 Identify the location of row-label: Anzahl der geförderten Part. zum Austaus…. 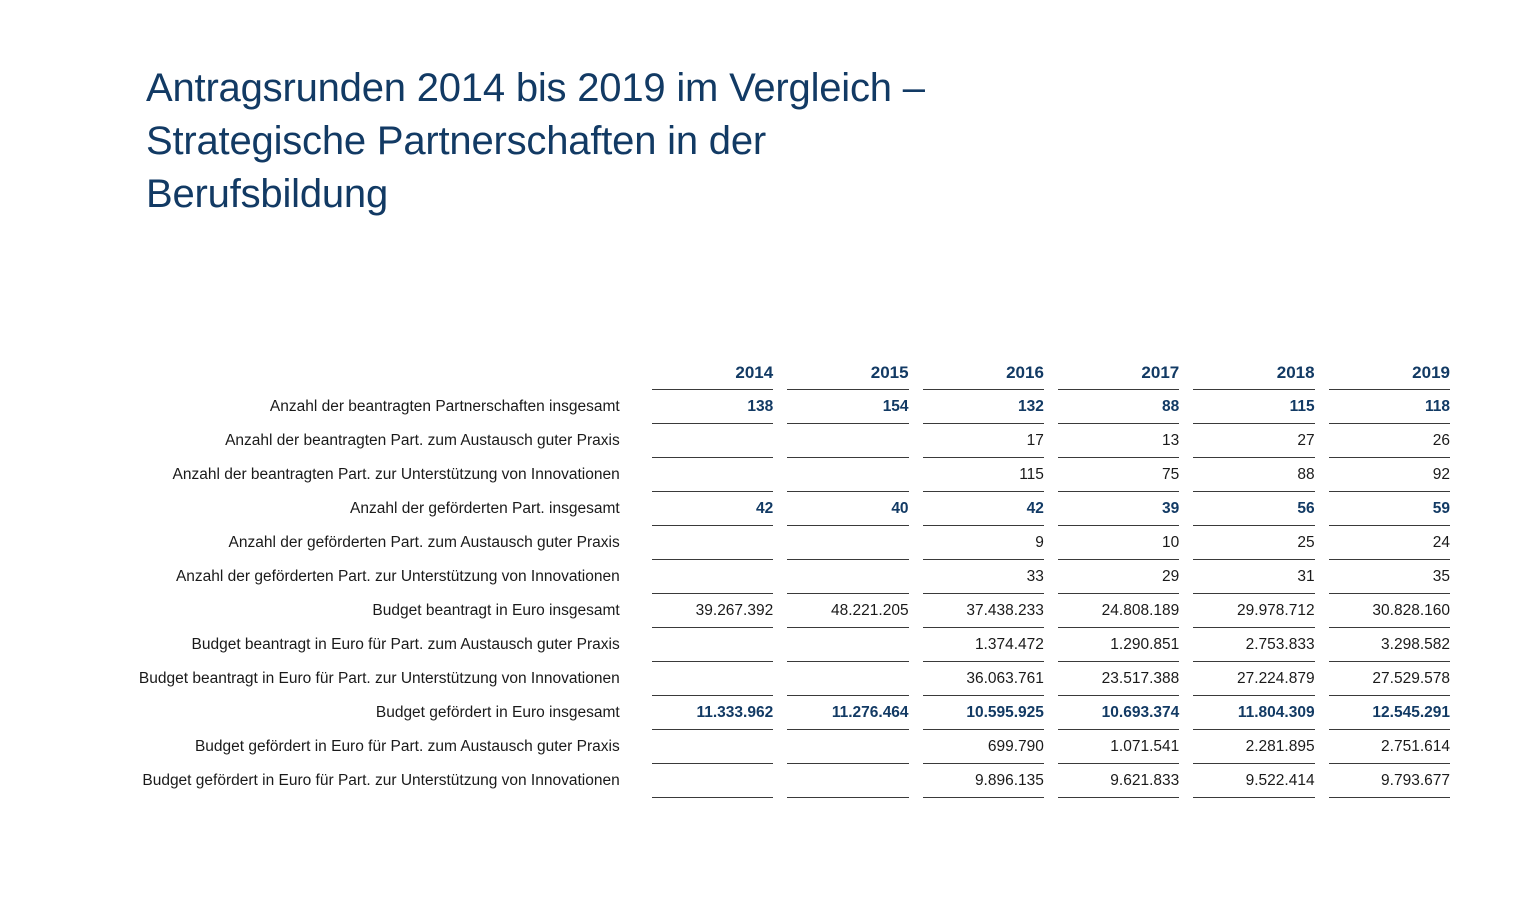
(424, 542).